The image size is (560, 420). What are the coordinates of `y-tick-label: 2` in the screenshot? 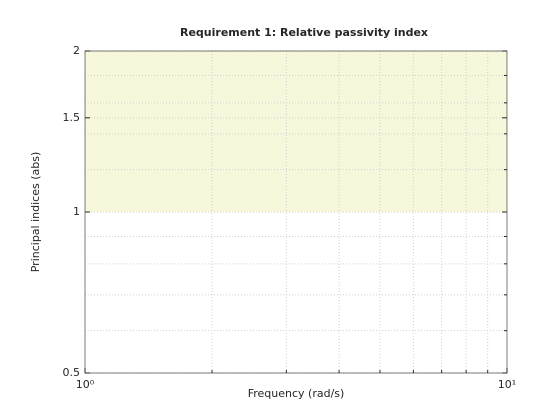 It's located at (76, 50).